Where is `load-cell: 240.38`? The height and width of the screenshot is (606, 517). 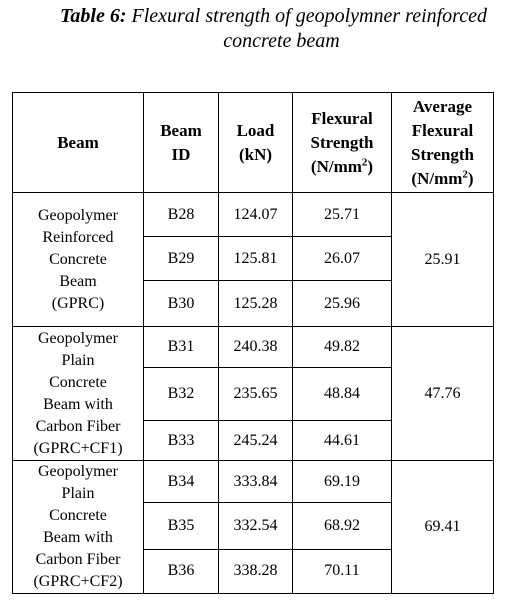 load-cell: 240.38 is located at coordinates (255, 347).